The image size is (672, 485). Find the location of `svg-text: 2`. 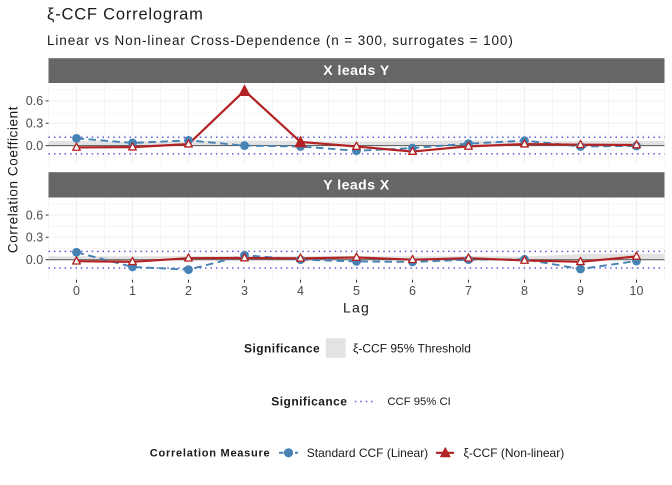

svg-text: 2 is located at coordinates (188, 291).